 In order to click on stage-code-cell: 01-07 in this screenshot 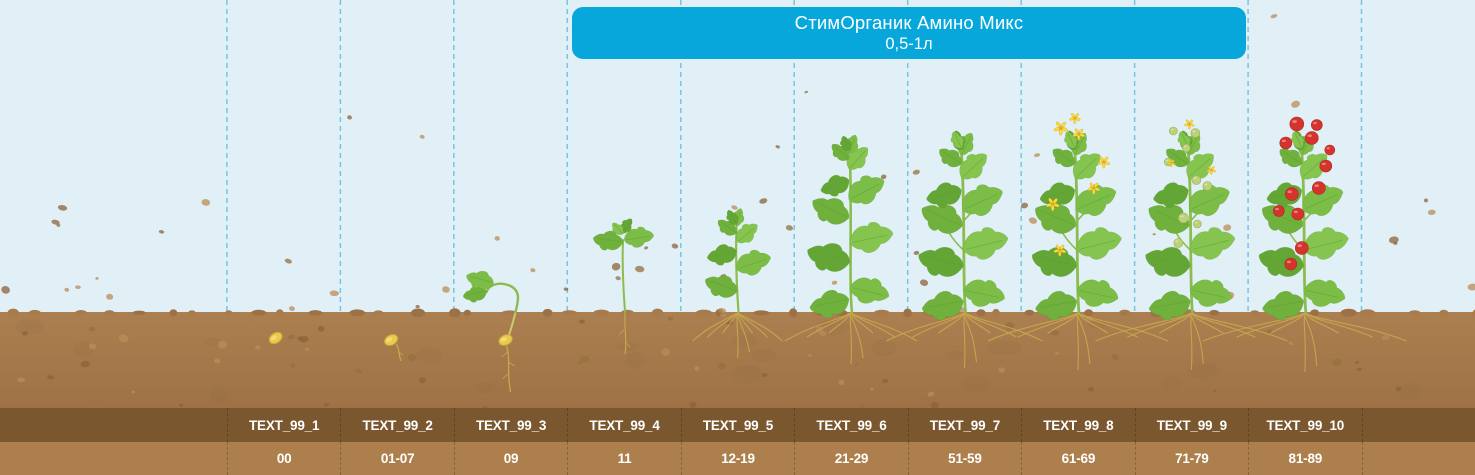, I will do `click(396, 458)`.